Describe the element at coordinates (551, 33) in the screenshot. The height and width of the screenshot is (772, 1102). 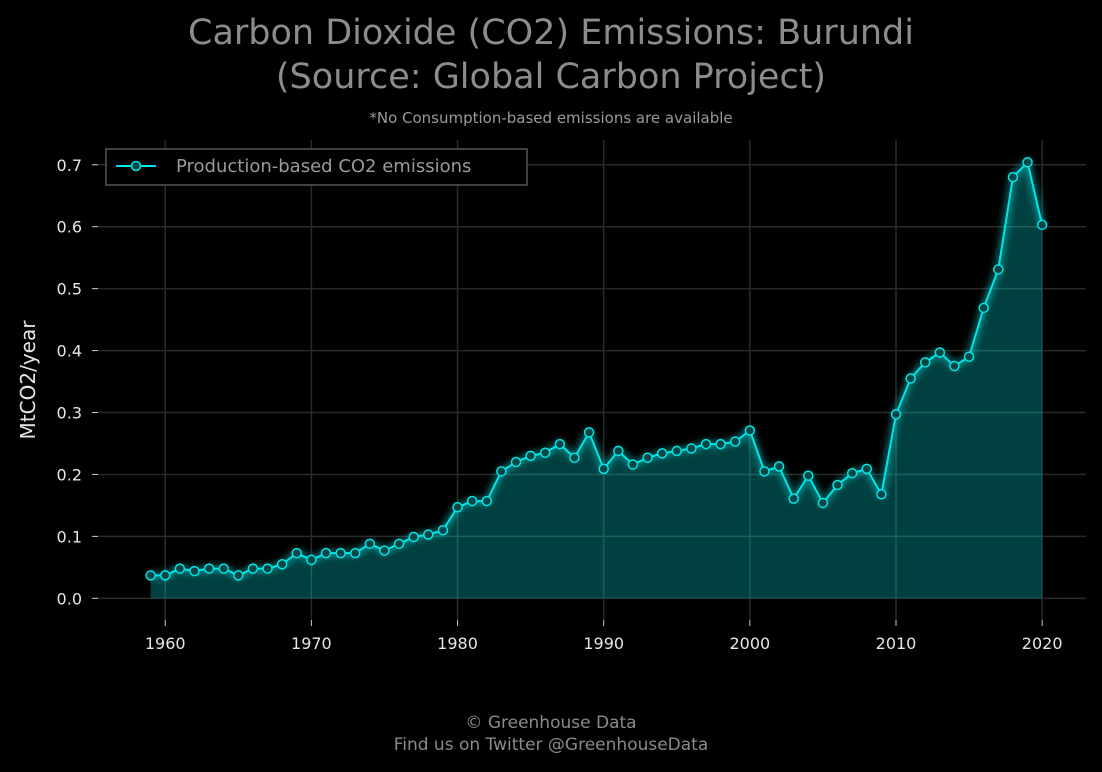
I see `chart-title-line1: Carbon Dioxide (CO2) Emissions: Burundi` at that location.